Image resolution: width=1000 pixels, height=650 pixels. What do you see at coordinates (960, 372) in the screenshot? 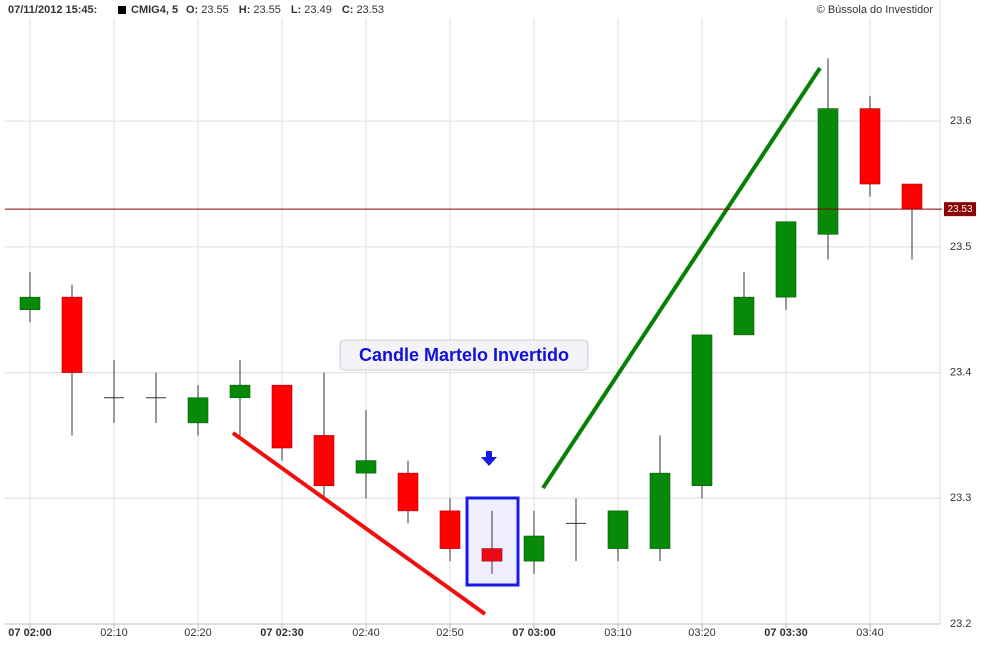
I see `y-tick-label: 23.4` at bounding box center [960, 372].